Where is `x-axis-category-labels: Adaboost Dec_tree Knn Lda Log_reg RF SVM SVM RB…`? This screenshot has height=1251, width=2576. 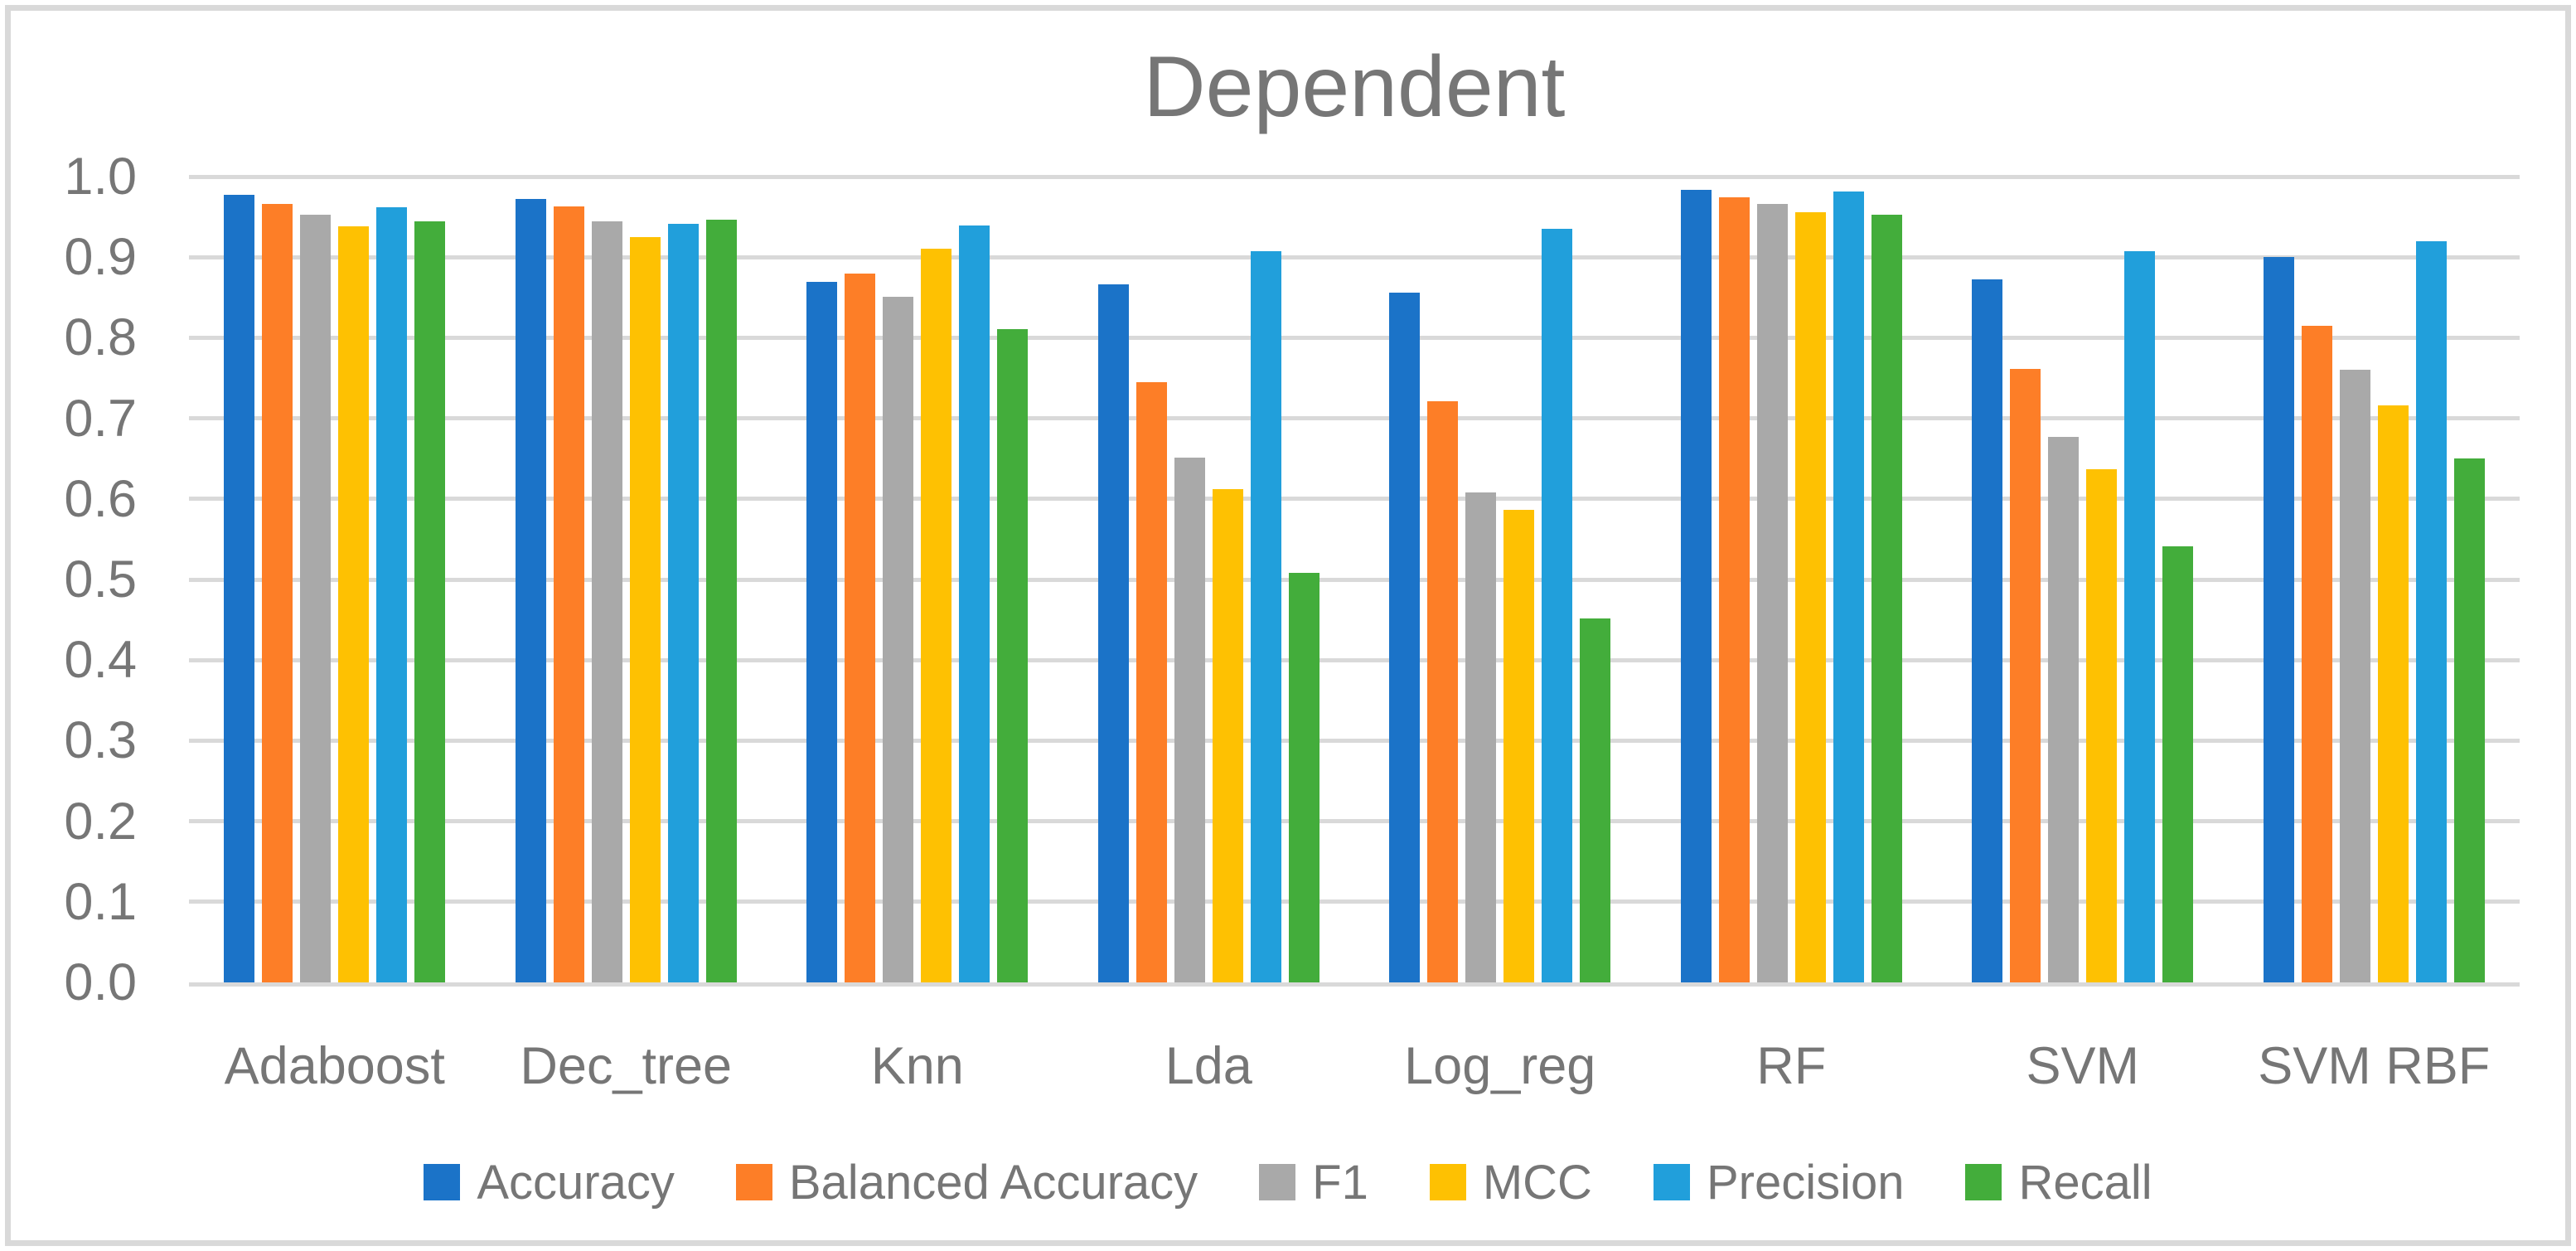
x-axis-category-labels: Adaboost Dec_tree Knn Lda Log_reg RF SVM SVM RB… is located at coordinates (1354, 1066).